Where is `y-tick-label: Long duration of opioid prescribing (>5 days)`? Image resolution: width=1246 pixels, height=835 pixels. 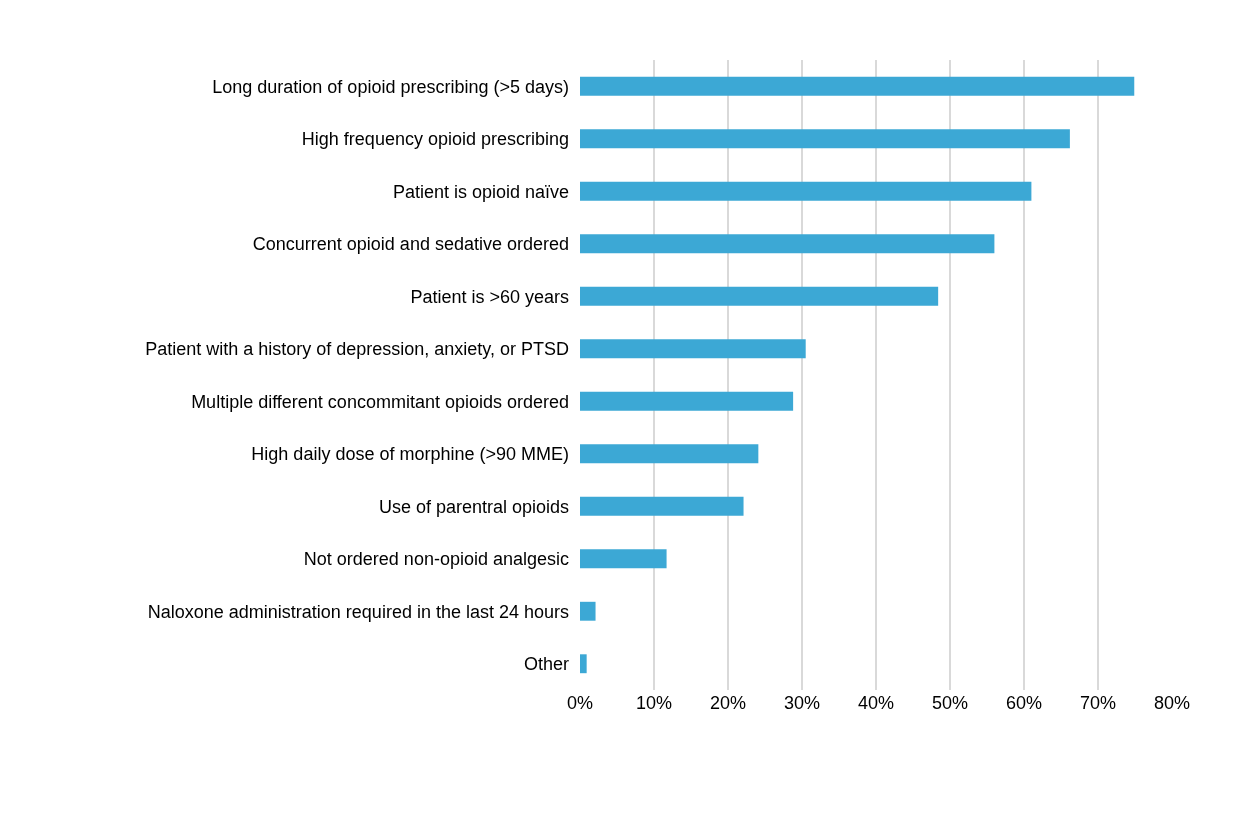 y-tick-label: Long duration of opioid prescribing (>5 days) is located at coordinates (390, 86).